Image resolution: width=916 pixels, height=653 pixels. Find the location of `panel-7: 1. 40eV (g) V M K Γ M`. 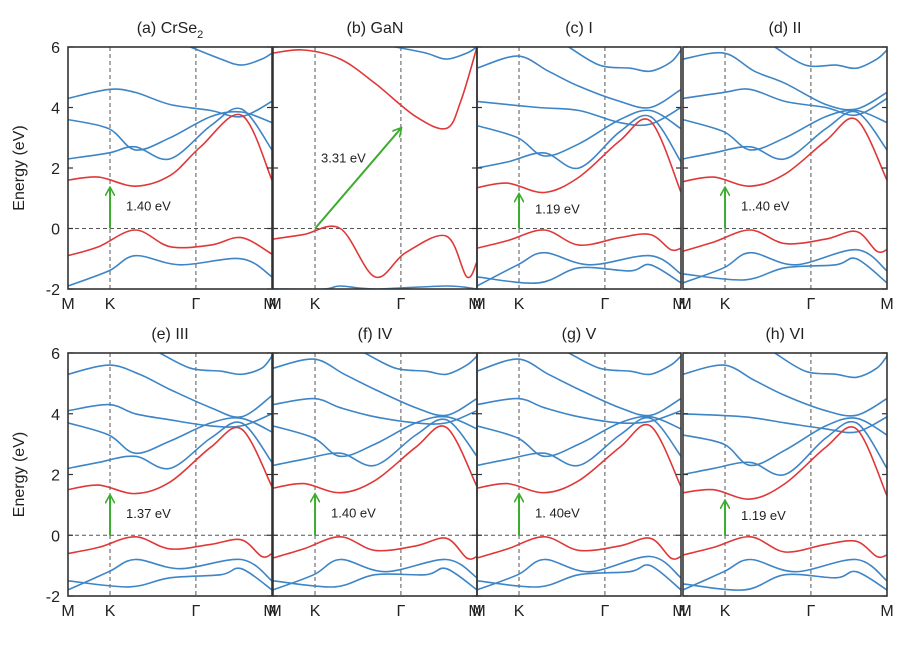

panel-7: 1. 40eV (g) V M K Γ M is located at coordinates (578, 473).